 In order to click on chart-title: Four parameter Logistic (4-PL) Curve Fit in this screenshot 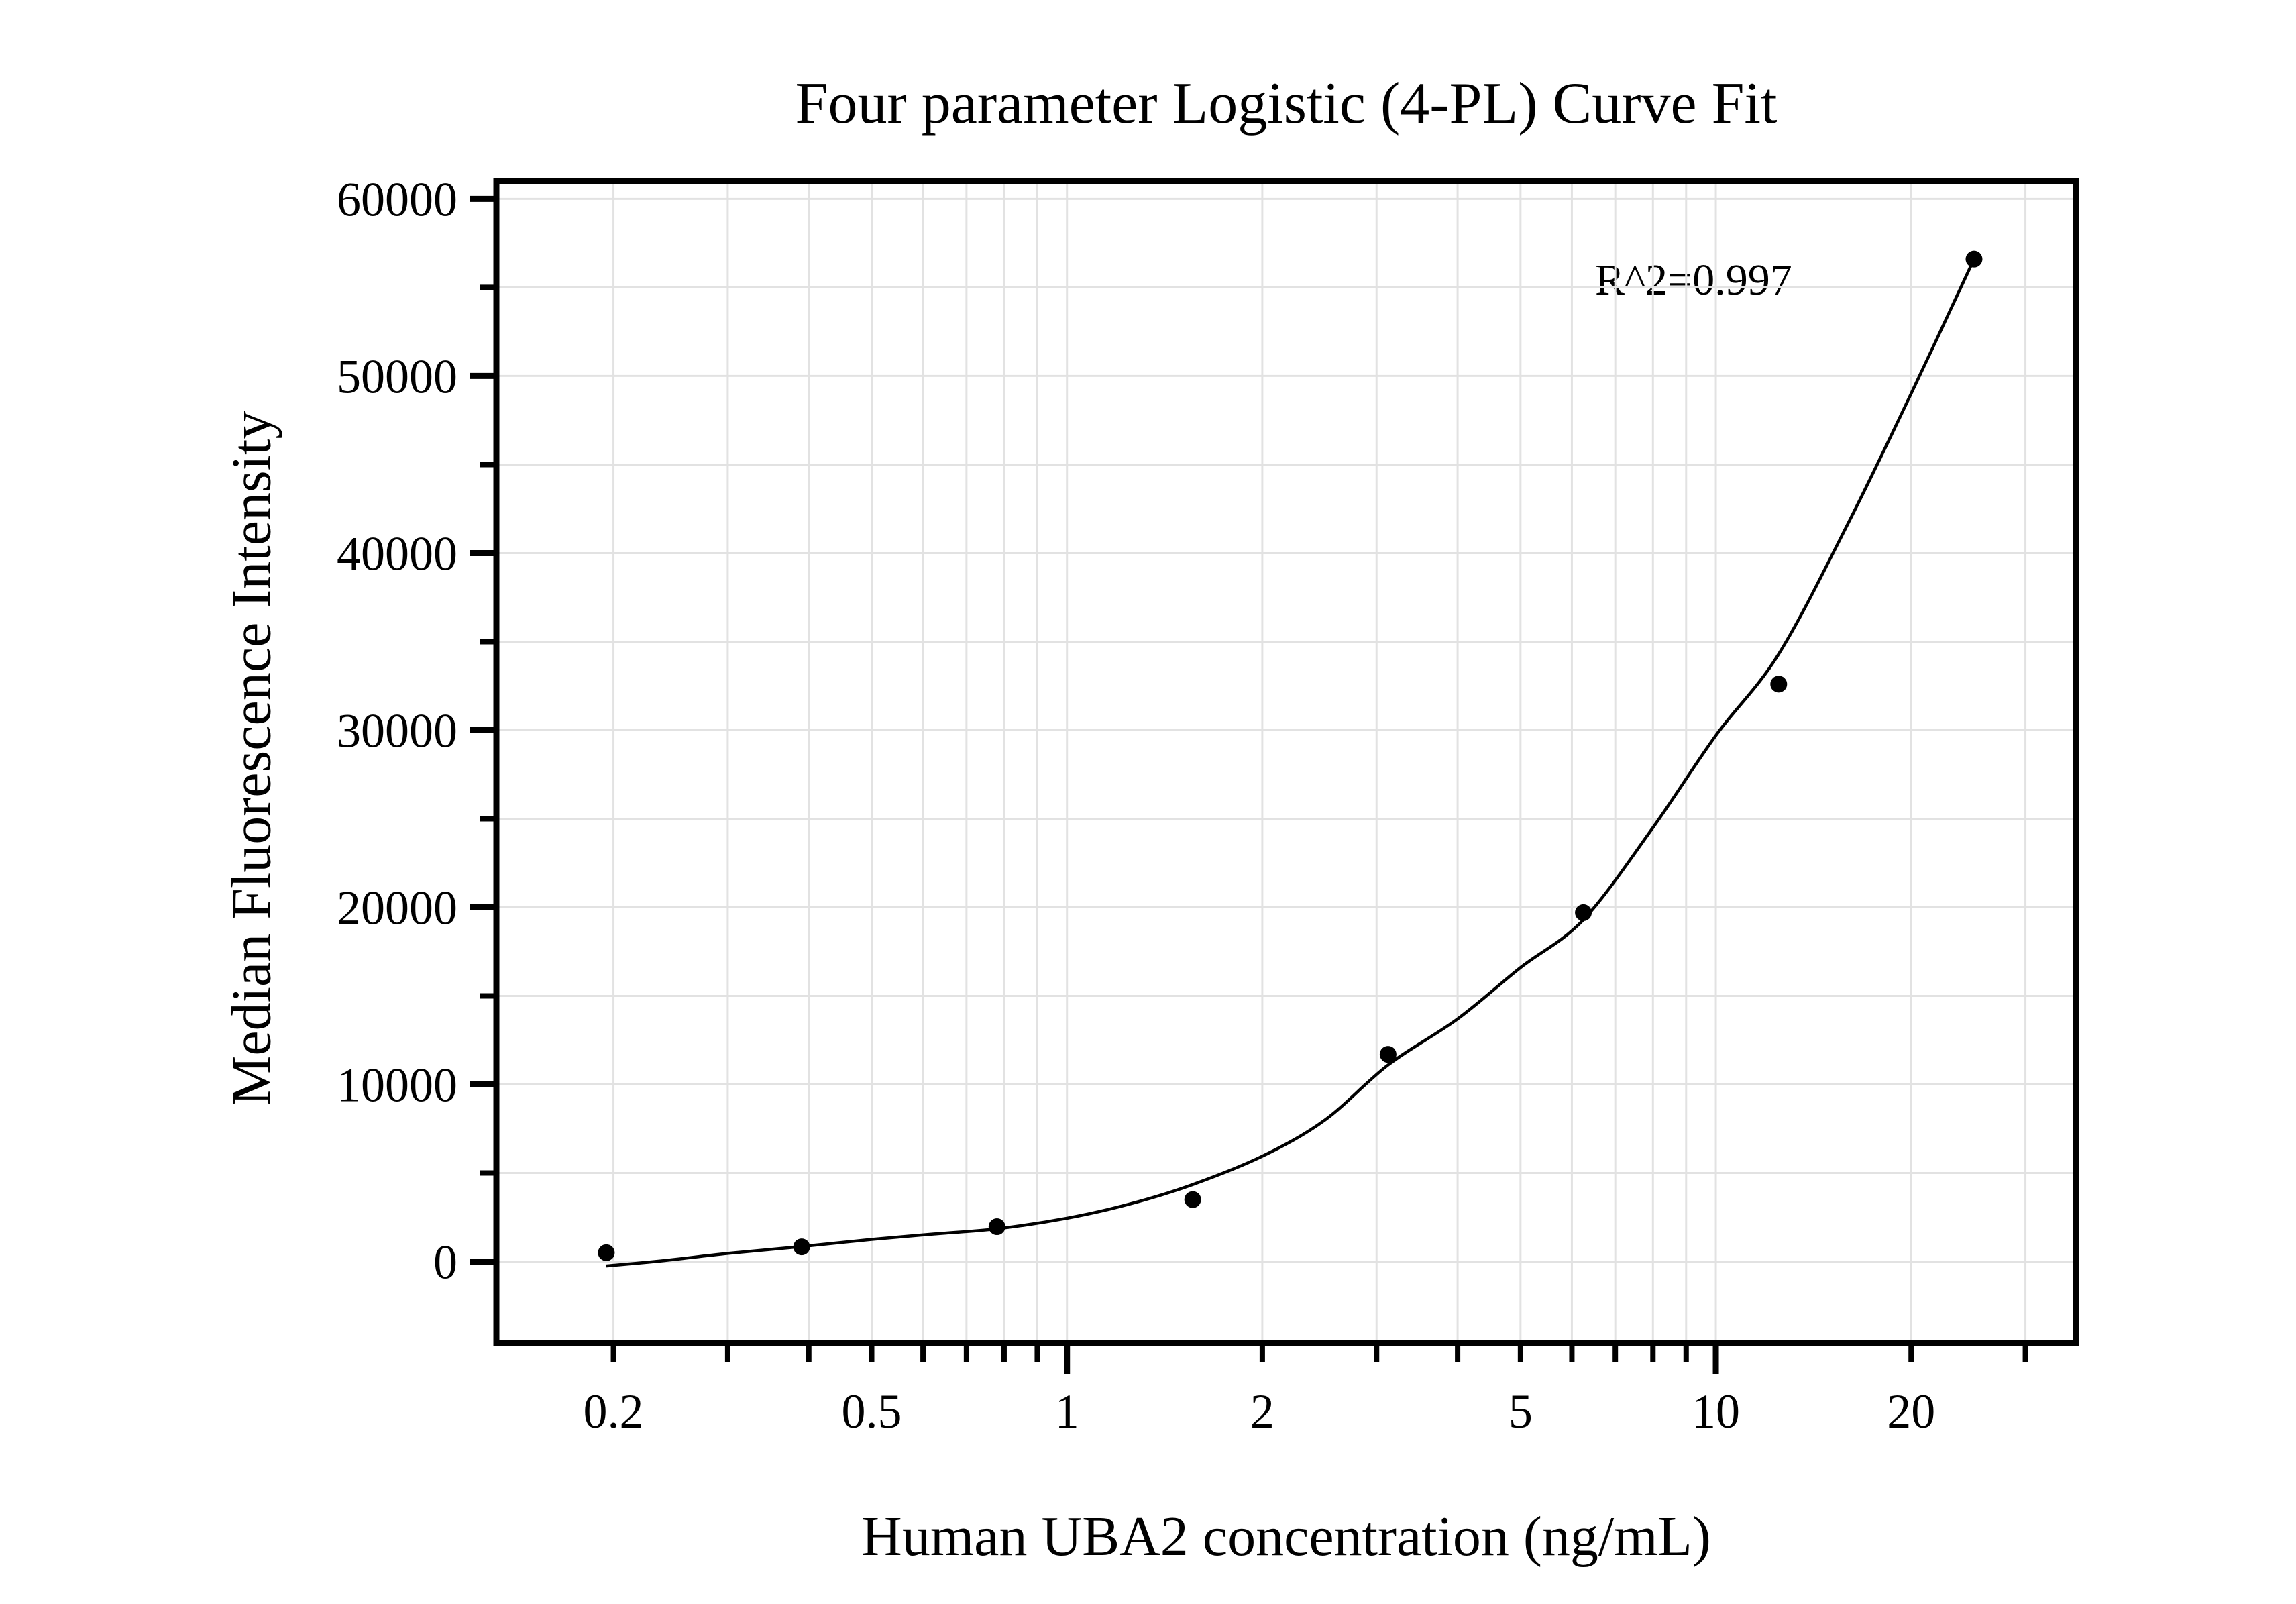, I will do `click(1286, 104)`.